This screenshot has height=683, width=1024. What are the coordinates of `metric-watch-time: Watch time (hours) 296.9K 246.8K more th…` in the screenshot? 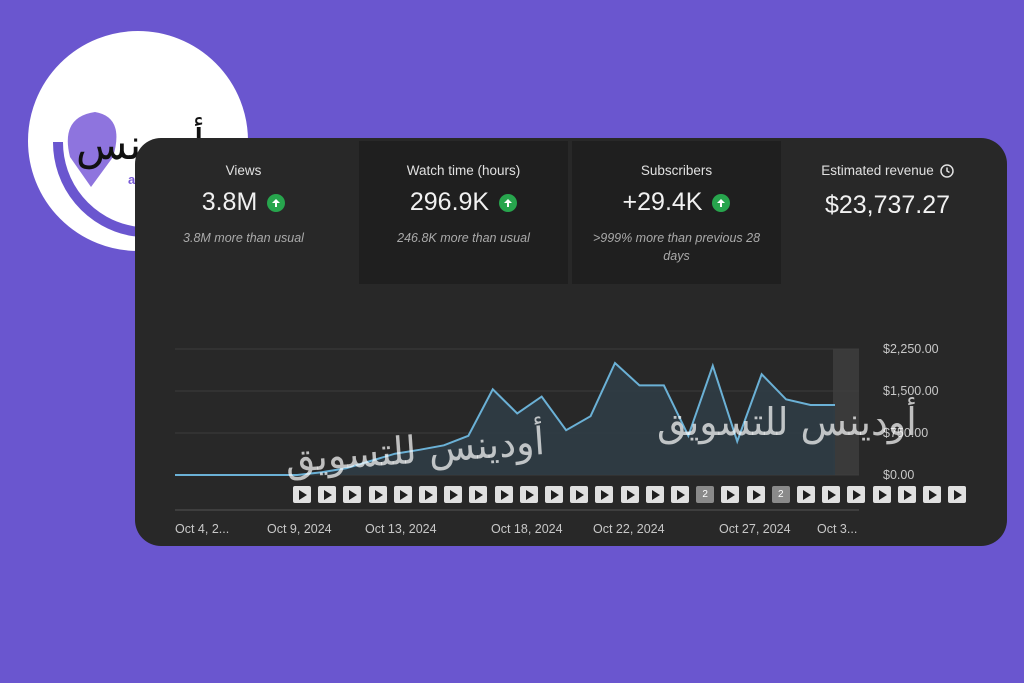 It's located at (463, 212).